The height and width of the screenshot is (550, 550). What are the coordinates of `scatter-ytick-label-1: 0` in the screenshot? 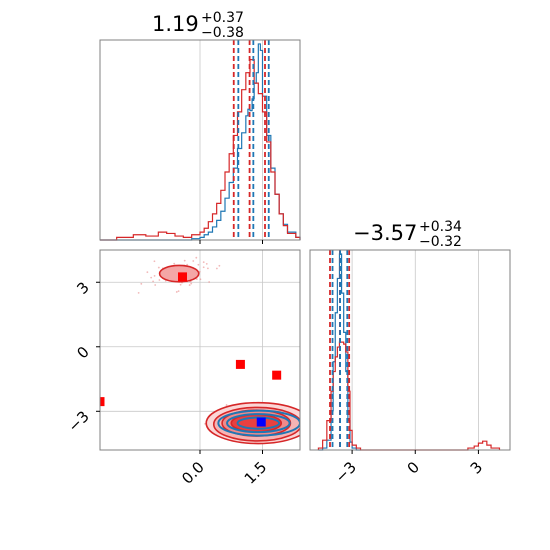 It's located at (82, 352).